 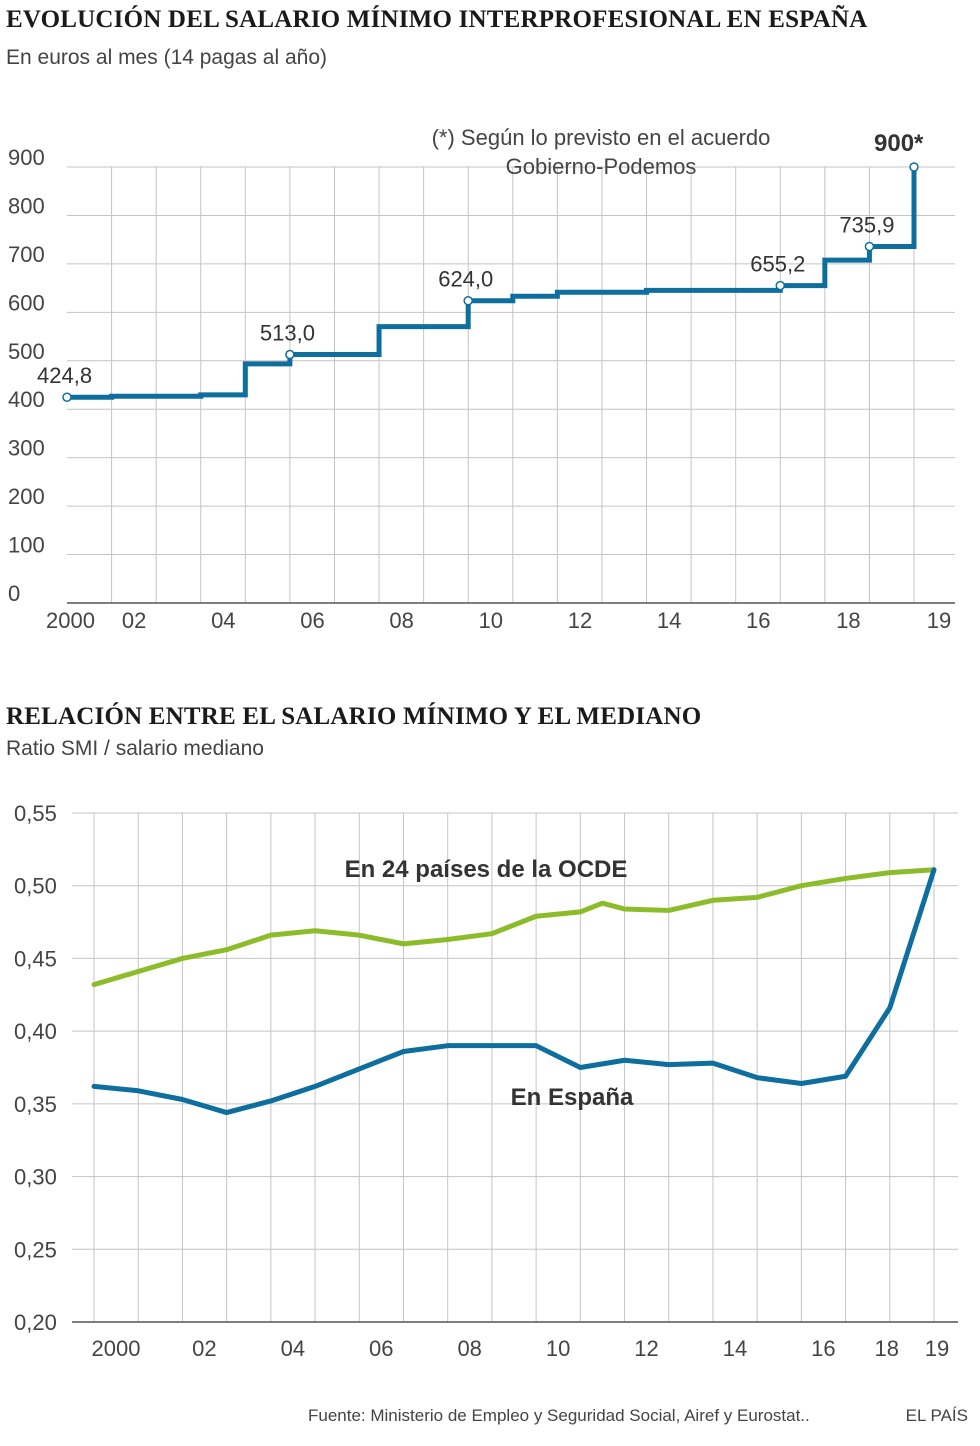 I want to click on chart2-y-tick-label: 0,30, so click(x=35, y=1177).